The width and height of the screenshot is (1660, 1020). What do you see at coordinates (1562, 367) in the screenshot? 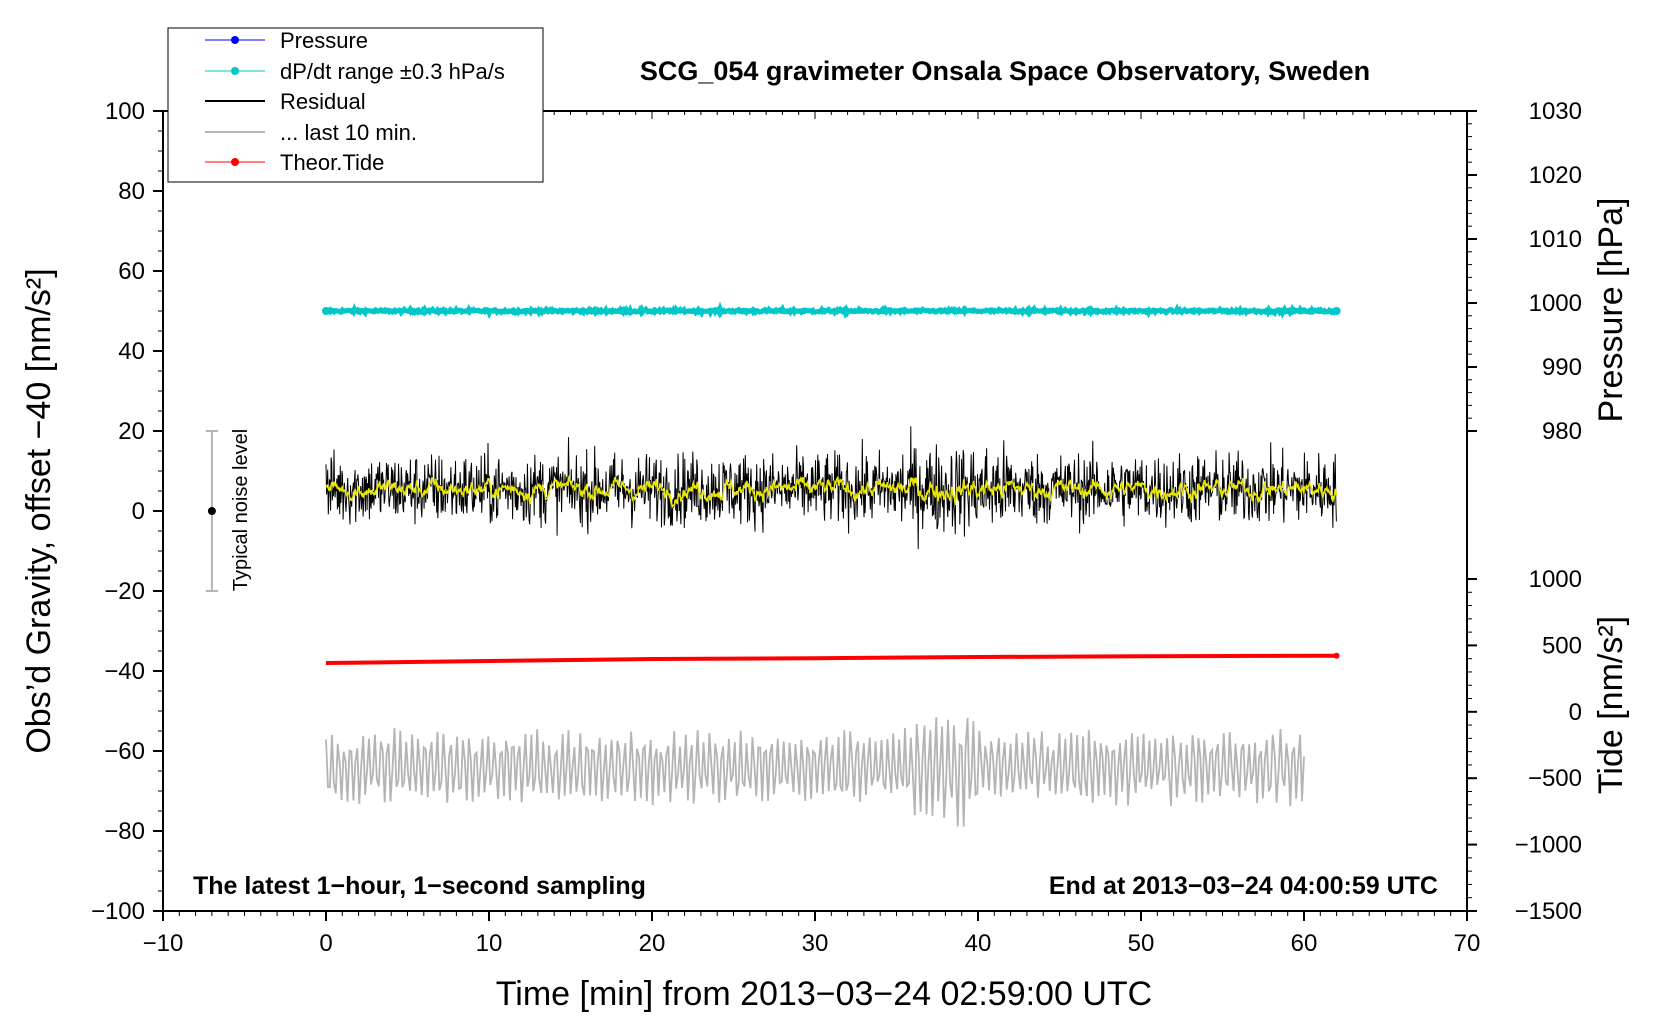
I see `pressure-tick-label: 990` at bounding box center [1562, 367].